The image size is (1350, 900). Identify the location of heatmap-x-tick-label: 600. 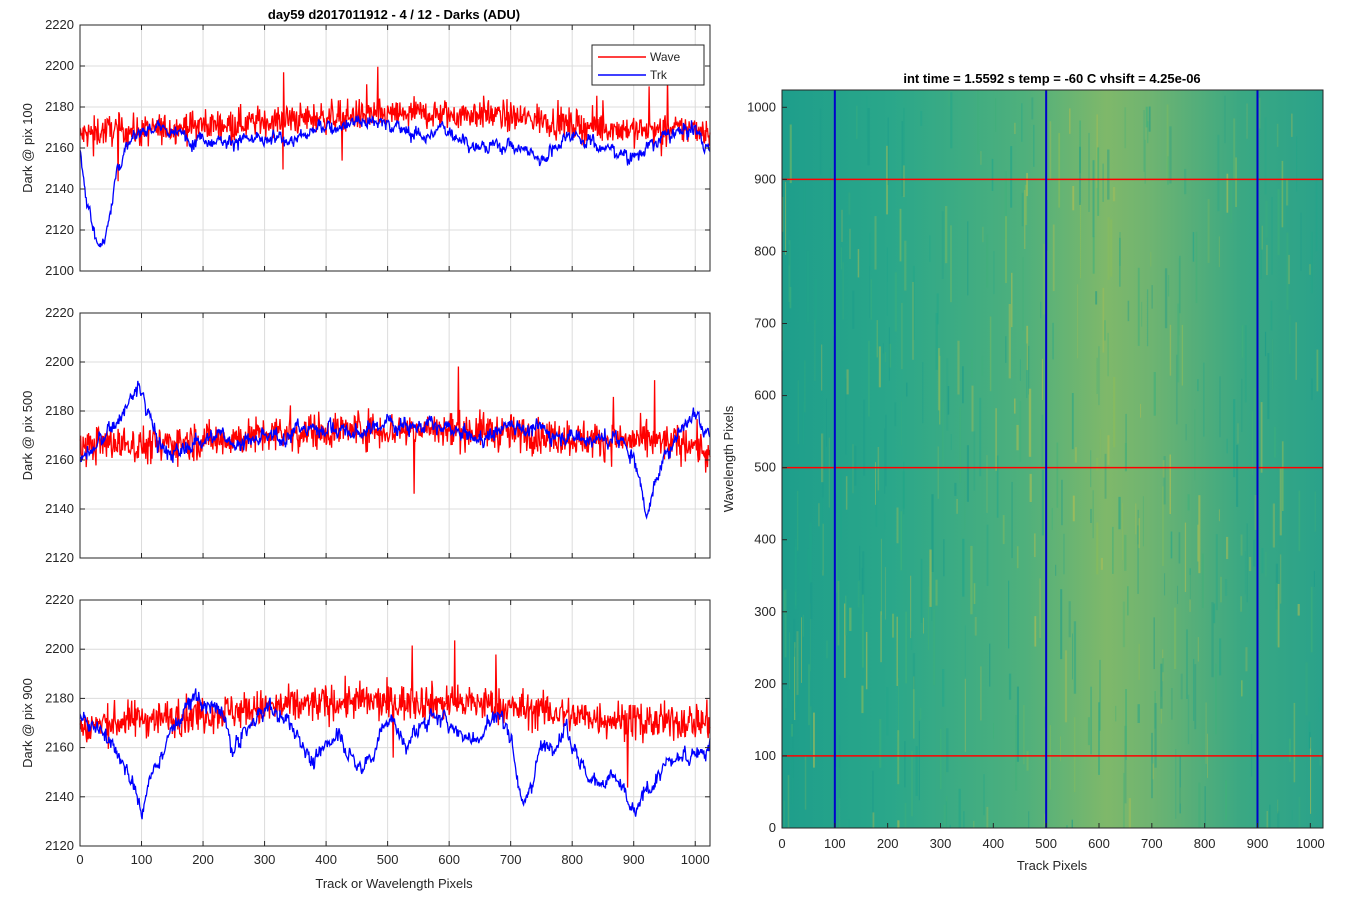
(1099, 843).